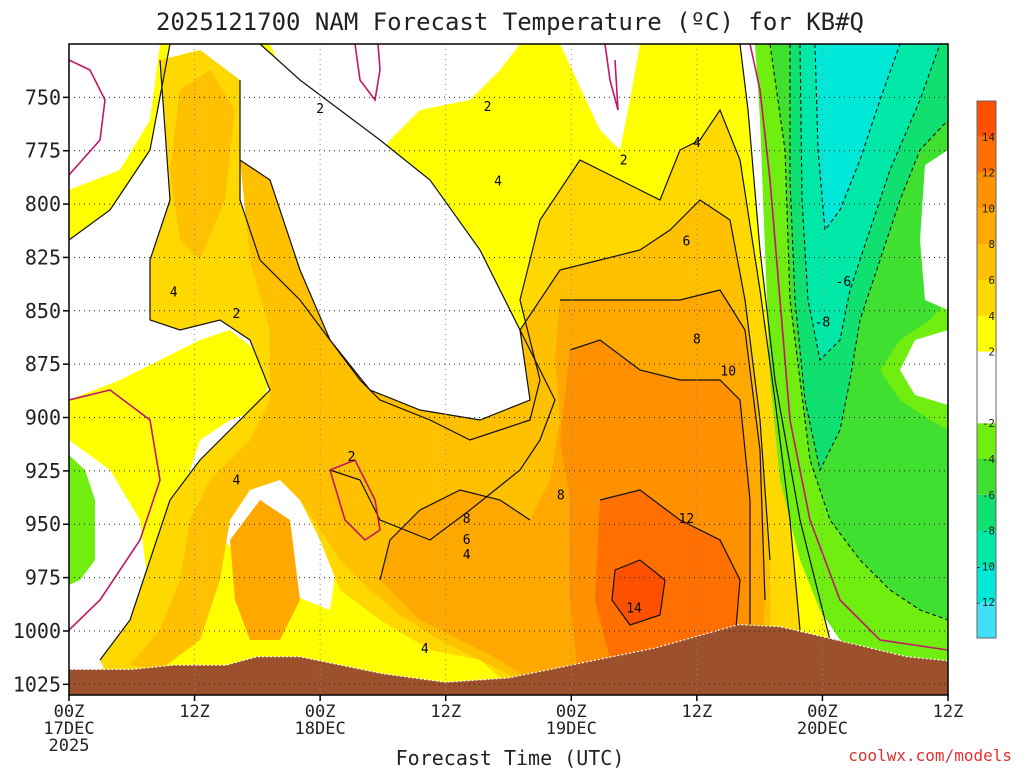  What do you see at coordinates (988, 531) in the screenshot?
I see `colorbar-tick-label: -8` at bounding box center [988, 531].